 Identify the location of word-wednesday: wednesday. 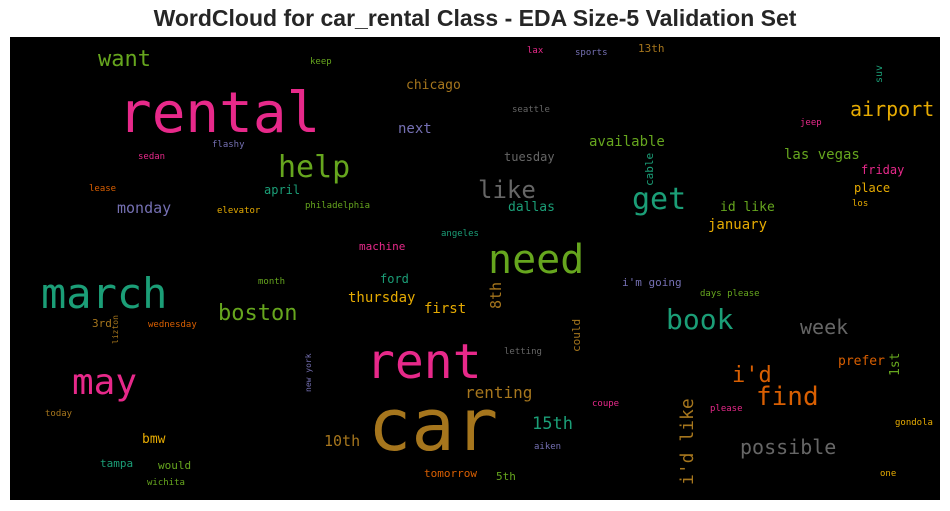
(172, 325).